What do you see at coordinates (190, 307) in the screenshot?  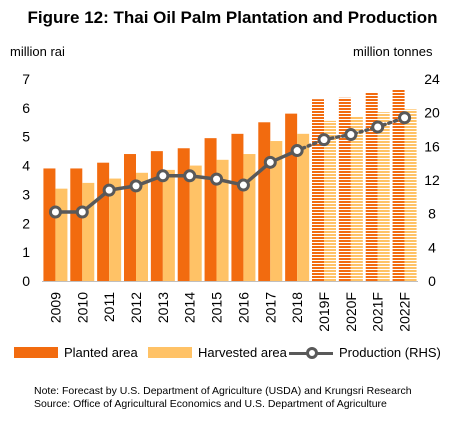 I see `x-axis-tick-label: 2014` at bounding box center [190, 307].